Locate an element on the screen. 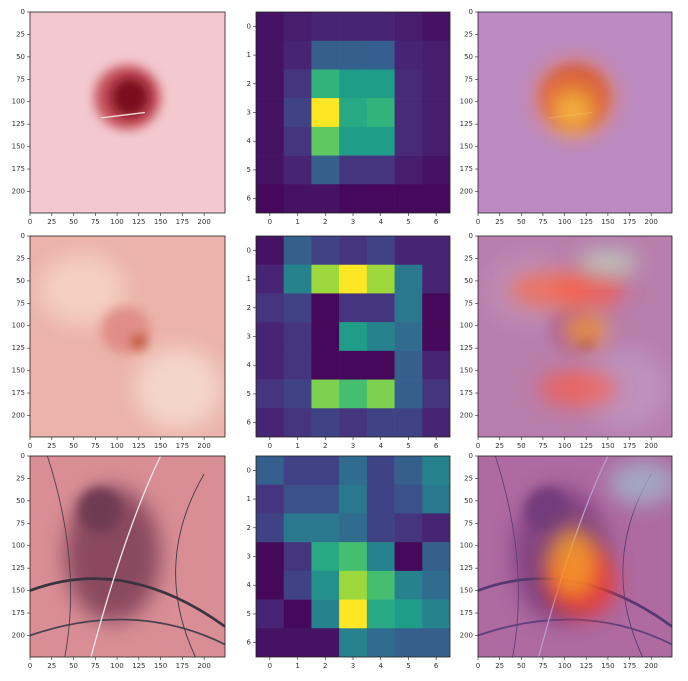 The image size is (688, 681). panel: 0 1 2 3 4 5 6 0 1 2 3 4 5 6 is located at coordinates (349, 562).